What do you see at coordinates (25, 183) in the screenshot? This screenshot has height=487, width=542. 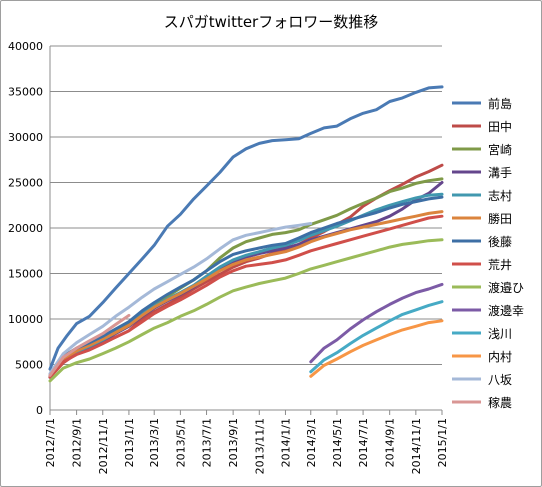 I see `y-tick-label: 25000` at bounding box center [25, 183].